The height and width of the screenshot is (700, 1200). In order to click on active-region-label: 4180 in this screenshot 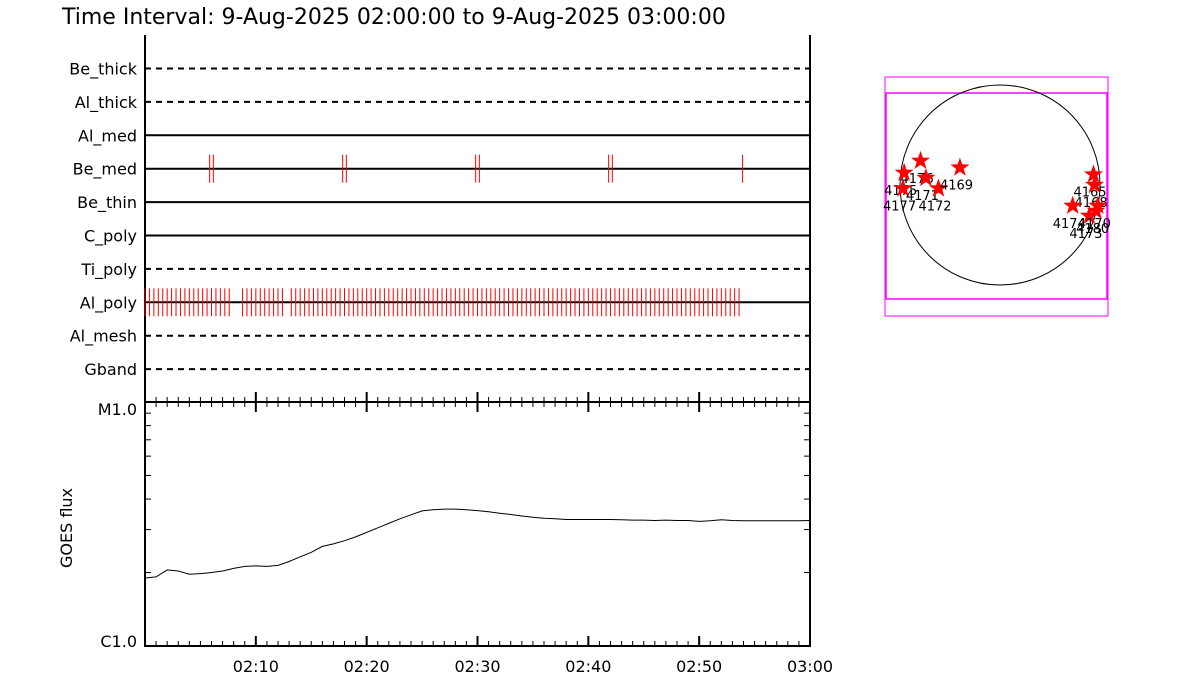, I will do `click(1092, 229)`.